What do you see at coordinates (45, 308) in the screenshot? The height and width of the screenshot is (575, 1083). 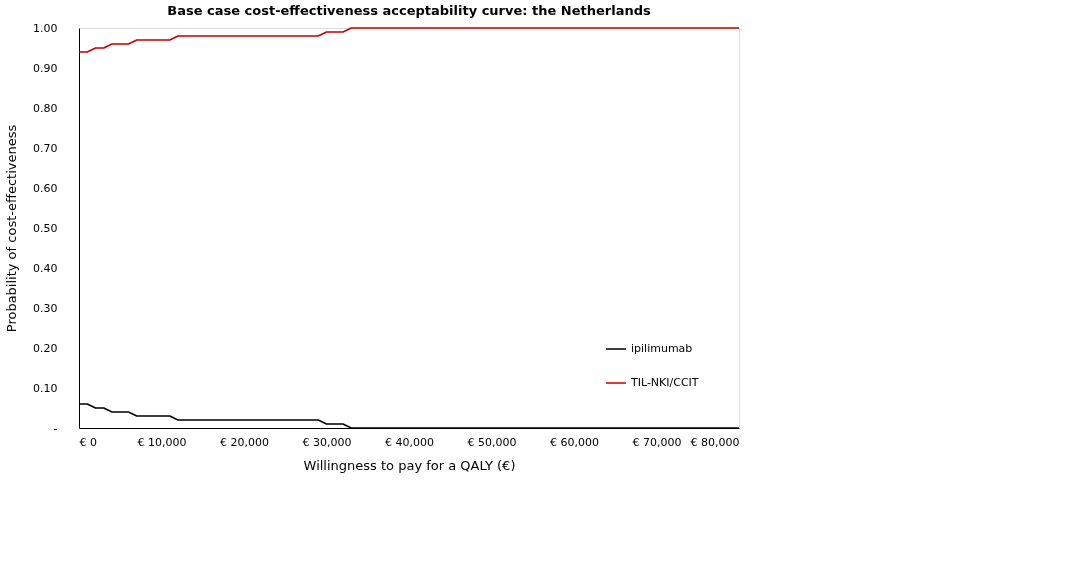 I see `y-tick-label: 0.30` at bounding box center [45, 308].